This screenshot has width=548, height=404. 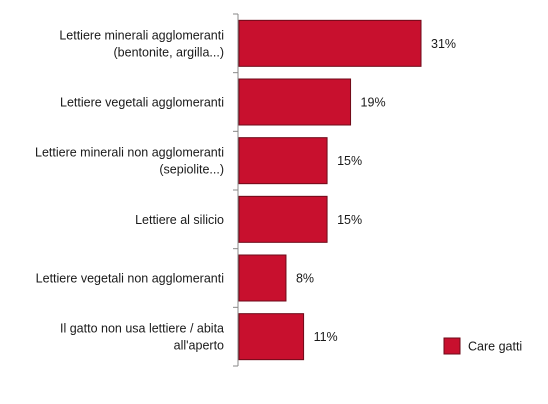 I want to click on category-label: Lettiere vegetali non agglomeranti, so click(x=130, y=279).